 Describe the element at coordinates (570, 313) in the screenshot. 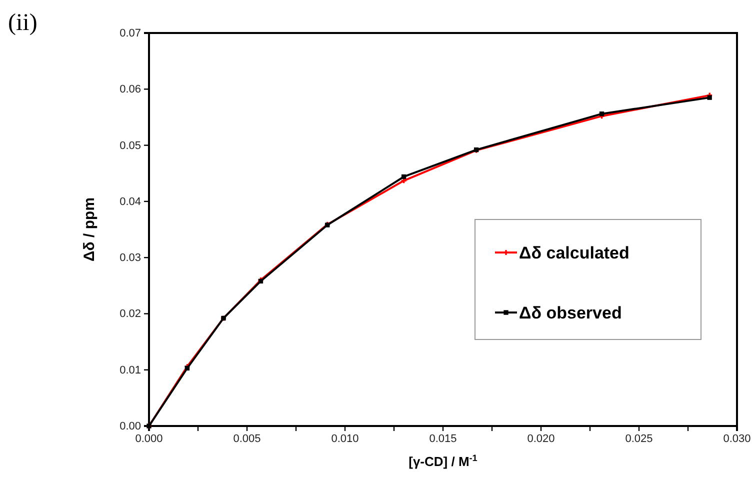

I see `legend-label: Δδ observed` at that location.